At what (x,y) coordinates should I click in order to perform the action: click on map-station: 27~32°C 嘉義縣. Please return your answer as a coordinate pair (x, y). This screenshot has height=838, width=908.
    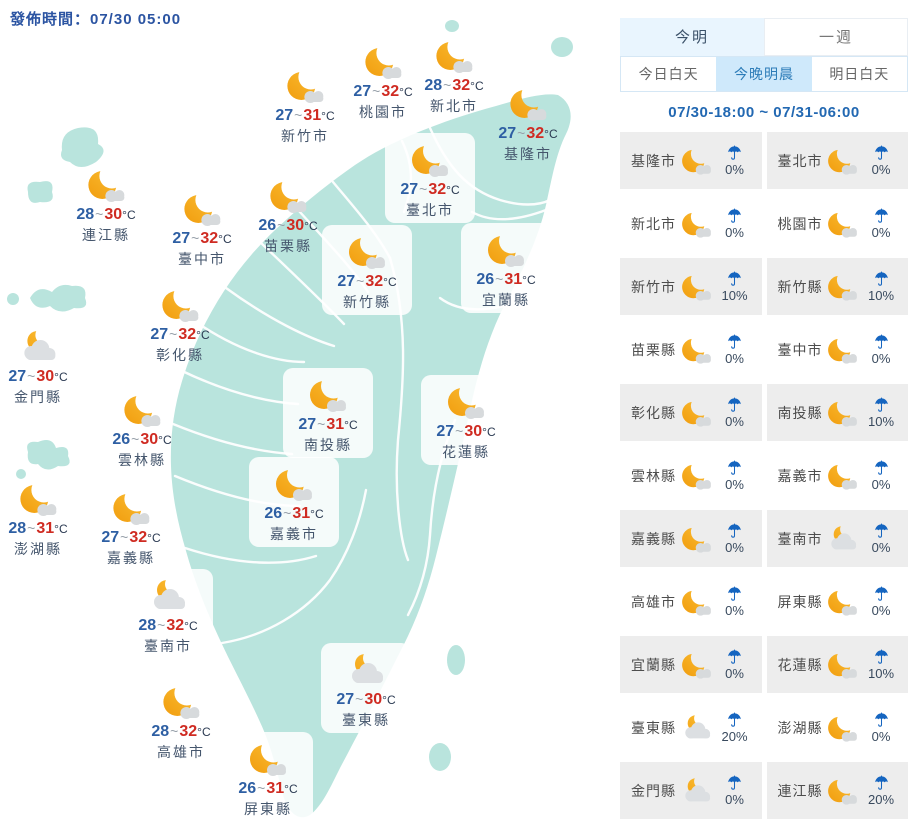
    Looking at the image, I should click on (131, 527).